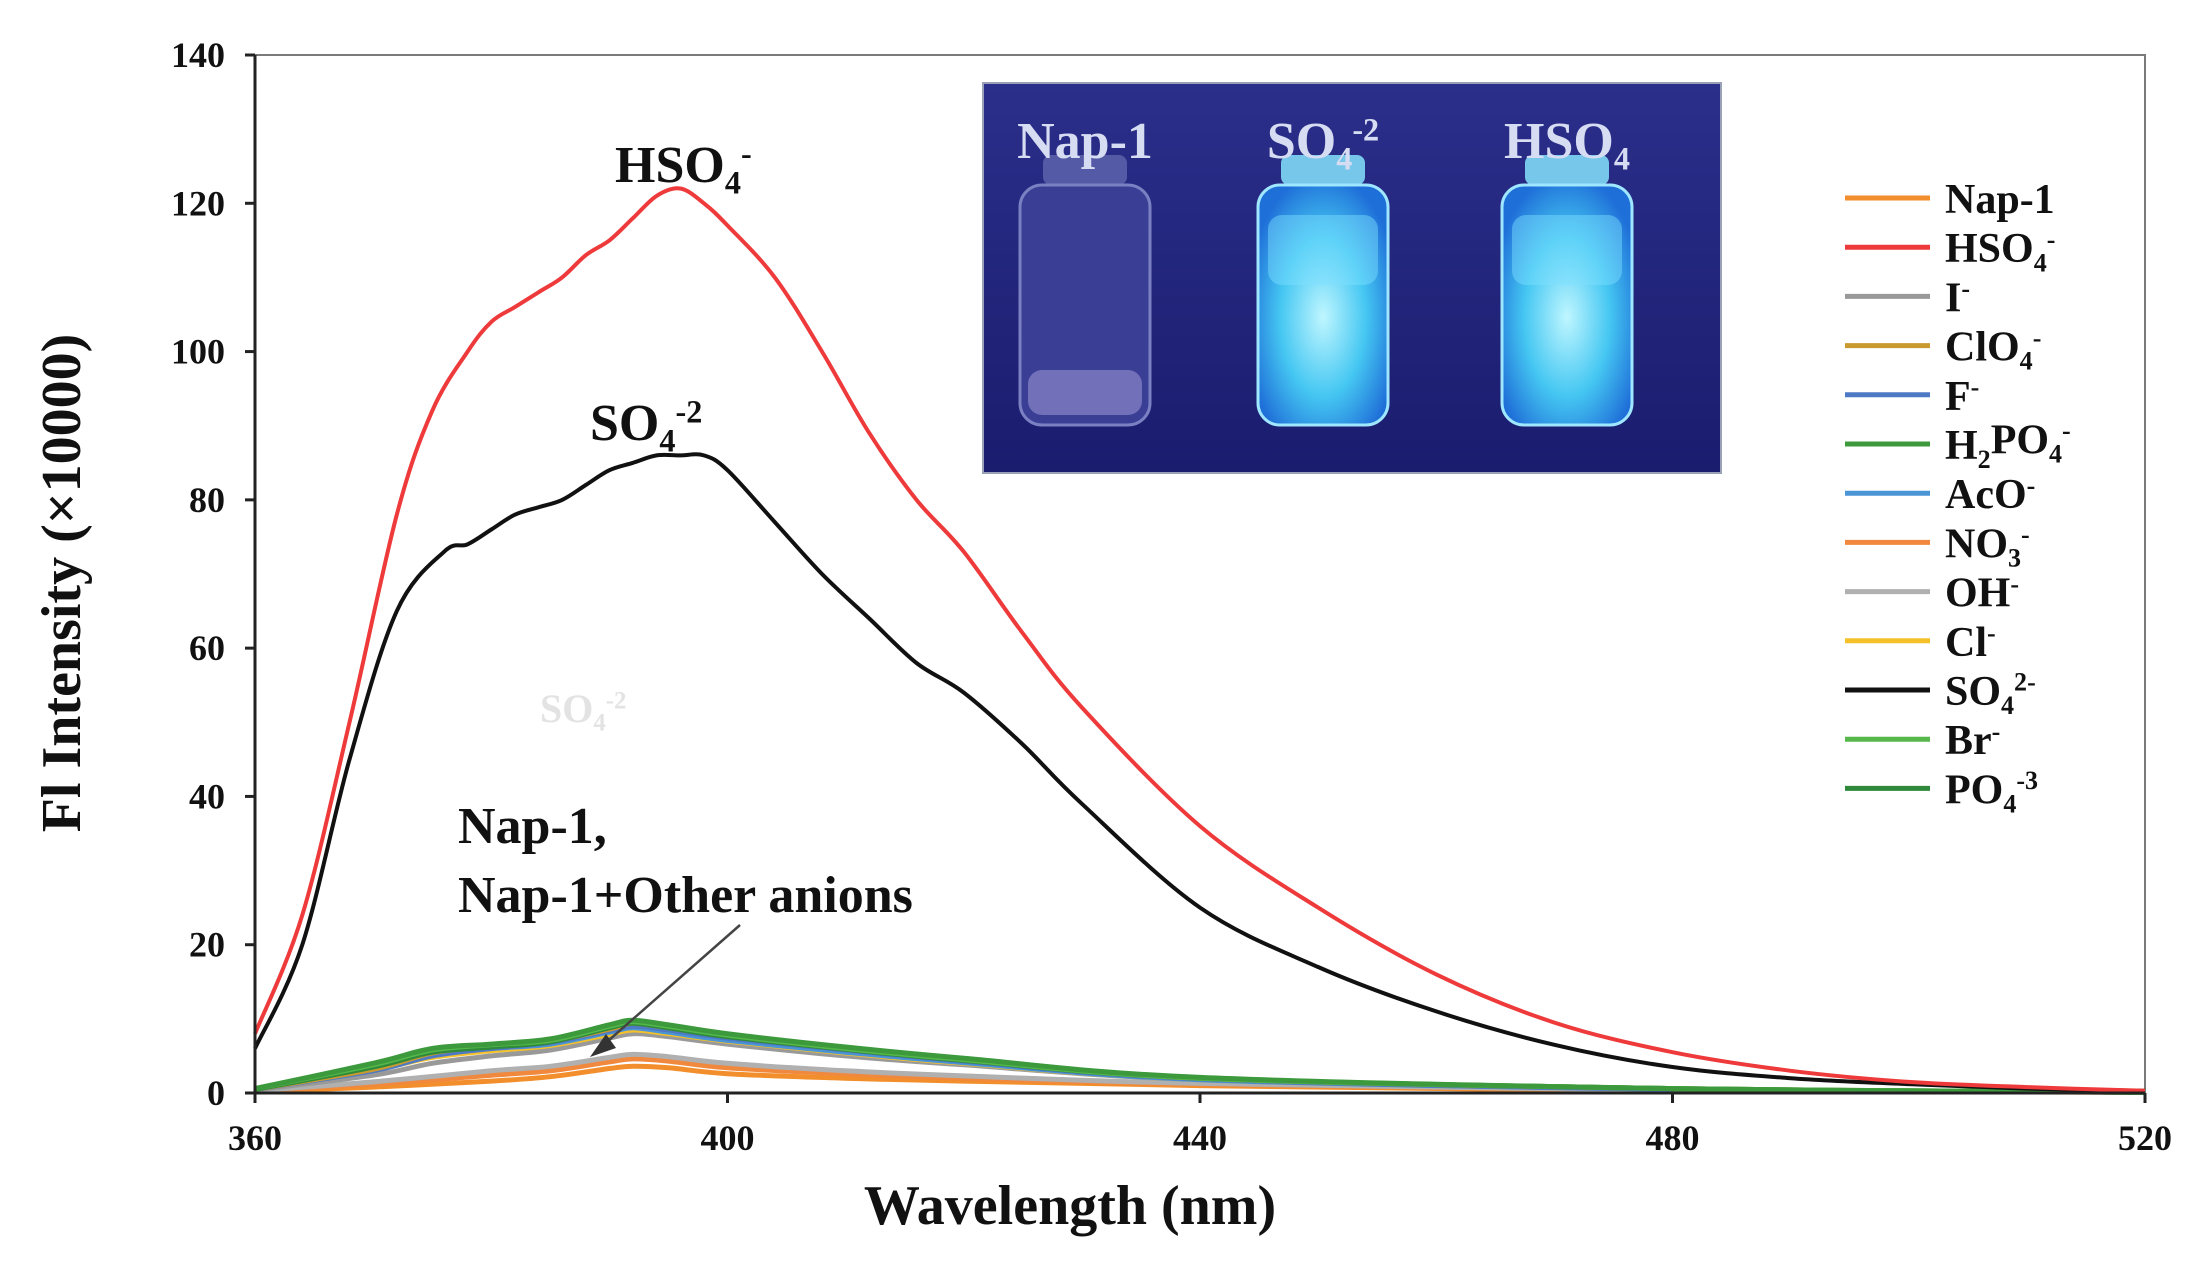 This screenshot has height=1262, width=2200. Describe the element at coordinates (1673, 1138) in the screenshot. I see `x-tick-label: 480` at that location.